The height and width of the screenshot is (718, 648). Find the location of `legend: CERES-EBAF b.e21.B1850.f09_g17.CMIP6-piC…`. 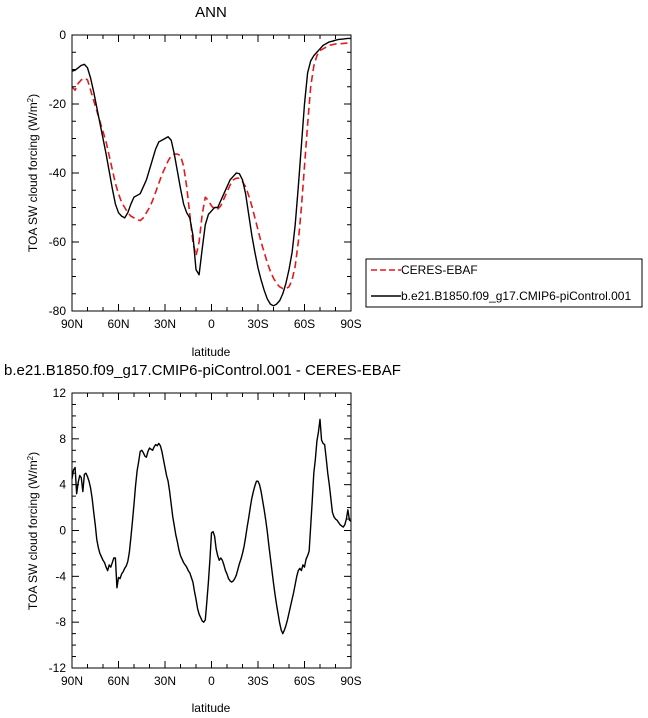

legend: CERES-EBAF b.e21.B1850.f09_g17.CMIP6-piC… is located at coordinates (504, 283).